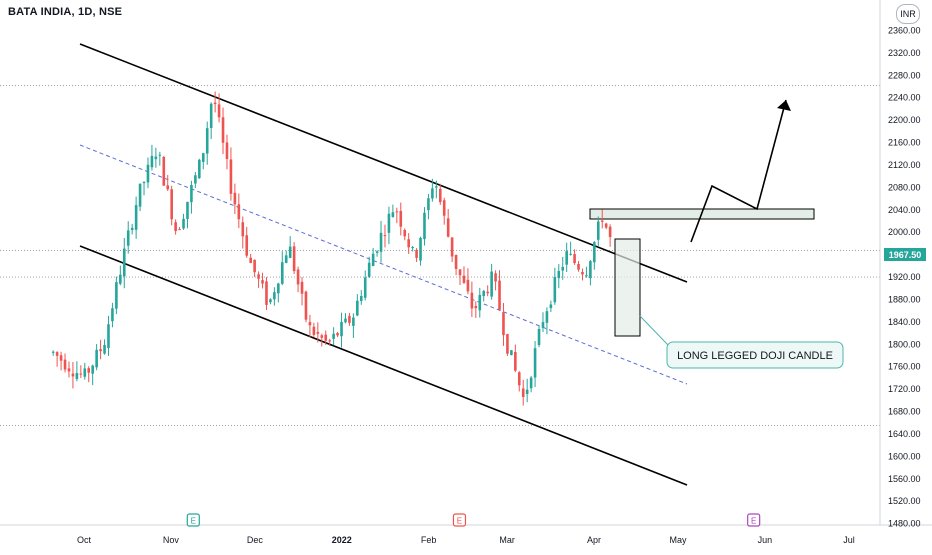 The width and height of the screenshot is (932, 555). I want to click on projection-arrowhead, so click(784, 105).